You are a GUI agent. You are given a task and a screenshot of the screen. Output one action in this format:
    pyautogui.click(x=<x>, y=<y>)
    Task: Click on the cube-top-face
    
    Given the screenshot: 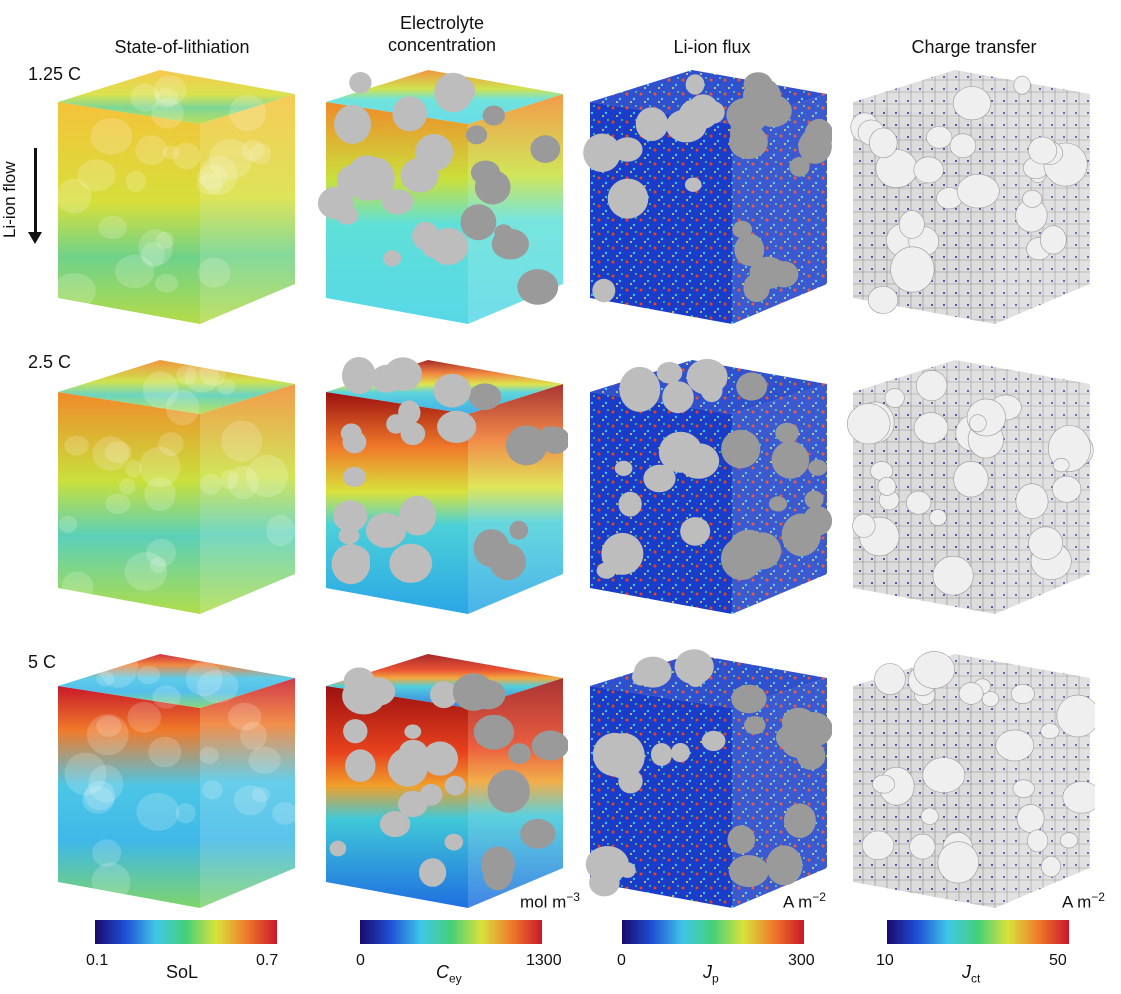 What is the action you would take?
    pyautogui.click(x=176, y=97)
    